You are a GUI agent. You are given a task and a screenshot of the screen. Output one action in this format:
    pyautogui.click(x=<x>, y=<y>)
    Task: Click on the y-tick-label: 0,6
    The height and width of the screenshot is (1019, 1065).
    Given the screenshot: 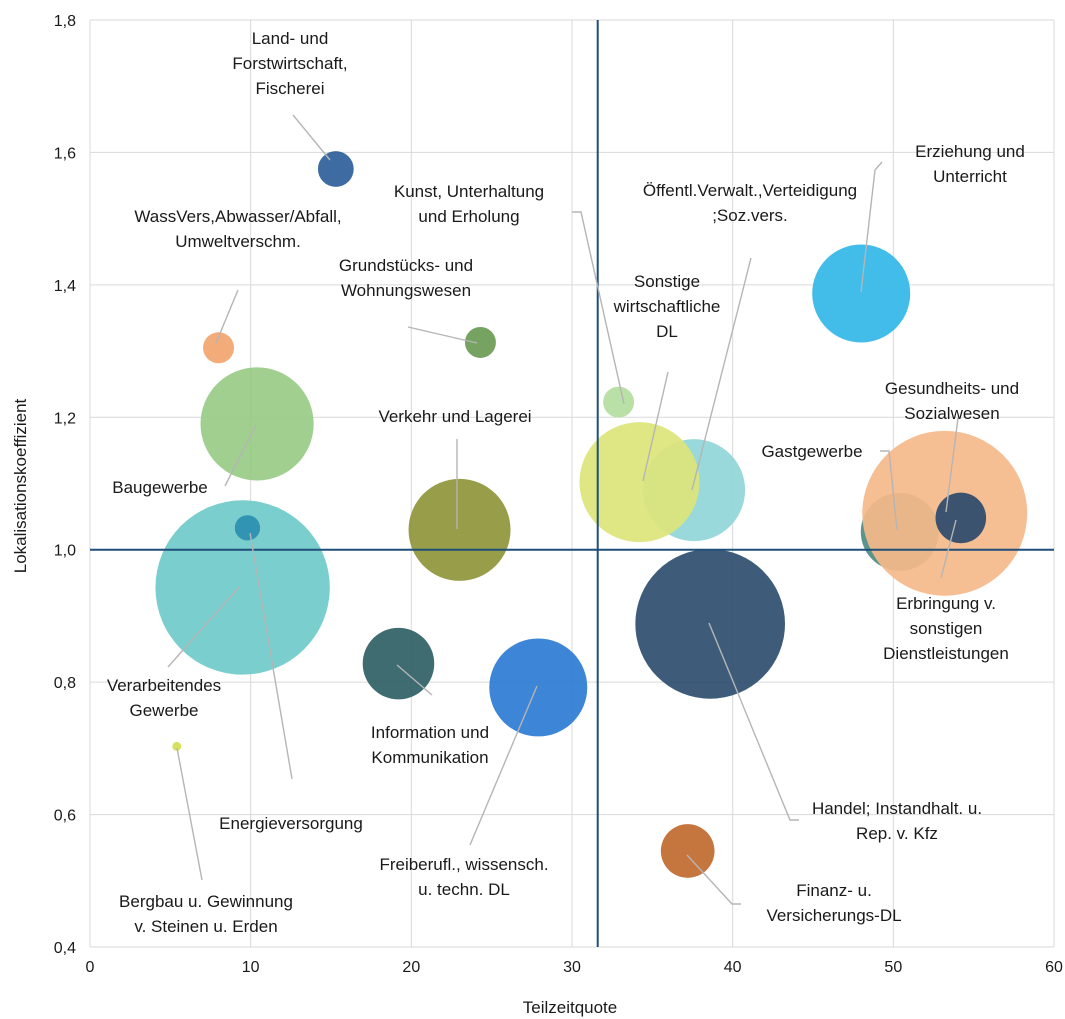 What is the action you would take?
    pyautogui.click(x=65, y=816)
    